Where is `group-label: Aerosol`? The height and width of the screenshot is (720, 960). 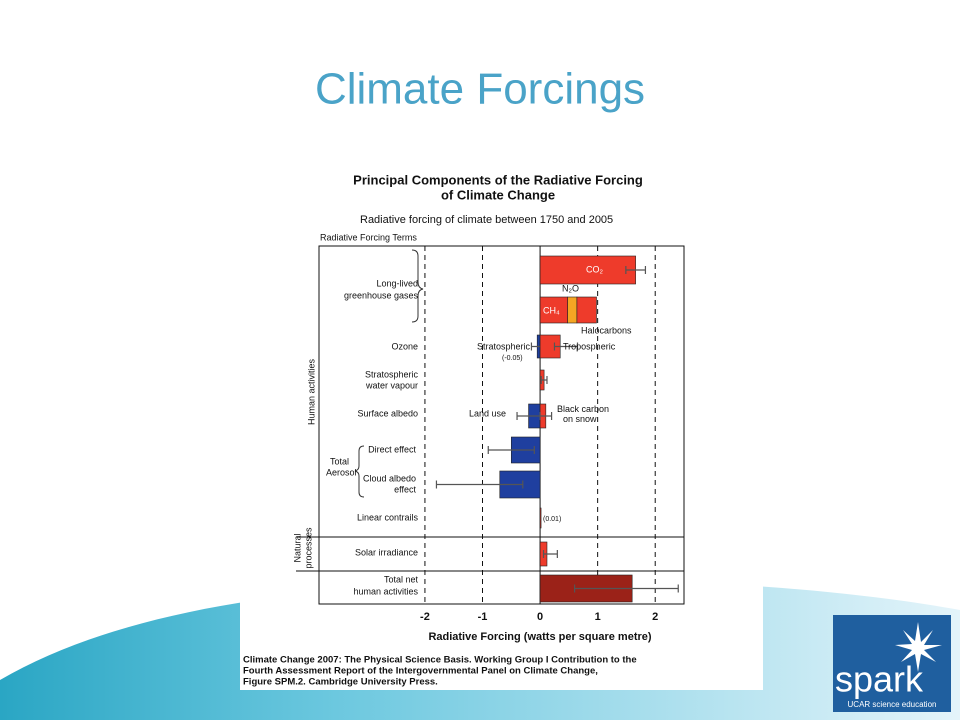
group-label: Aerosol is located at coordinates (341, 472).